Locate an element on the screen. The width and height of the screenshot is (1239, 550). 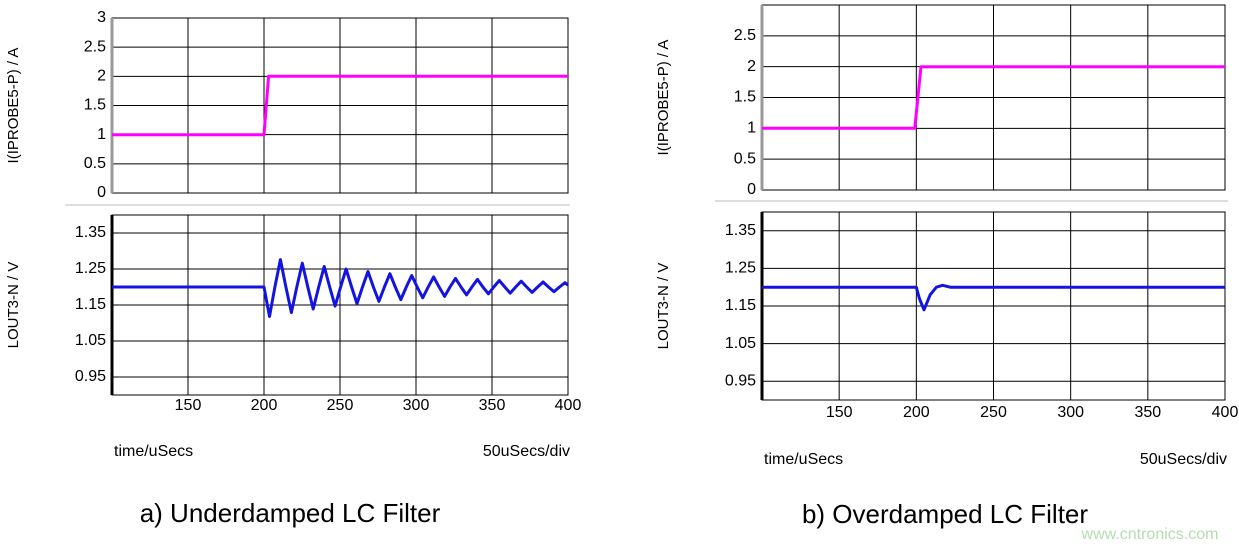
caption: a) Underdamped LC Filter is located at coordinates (290, 513).